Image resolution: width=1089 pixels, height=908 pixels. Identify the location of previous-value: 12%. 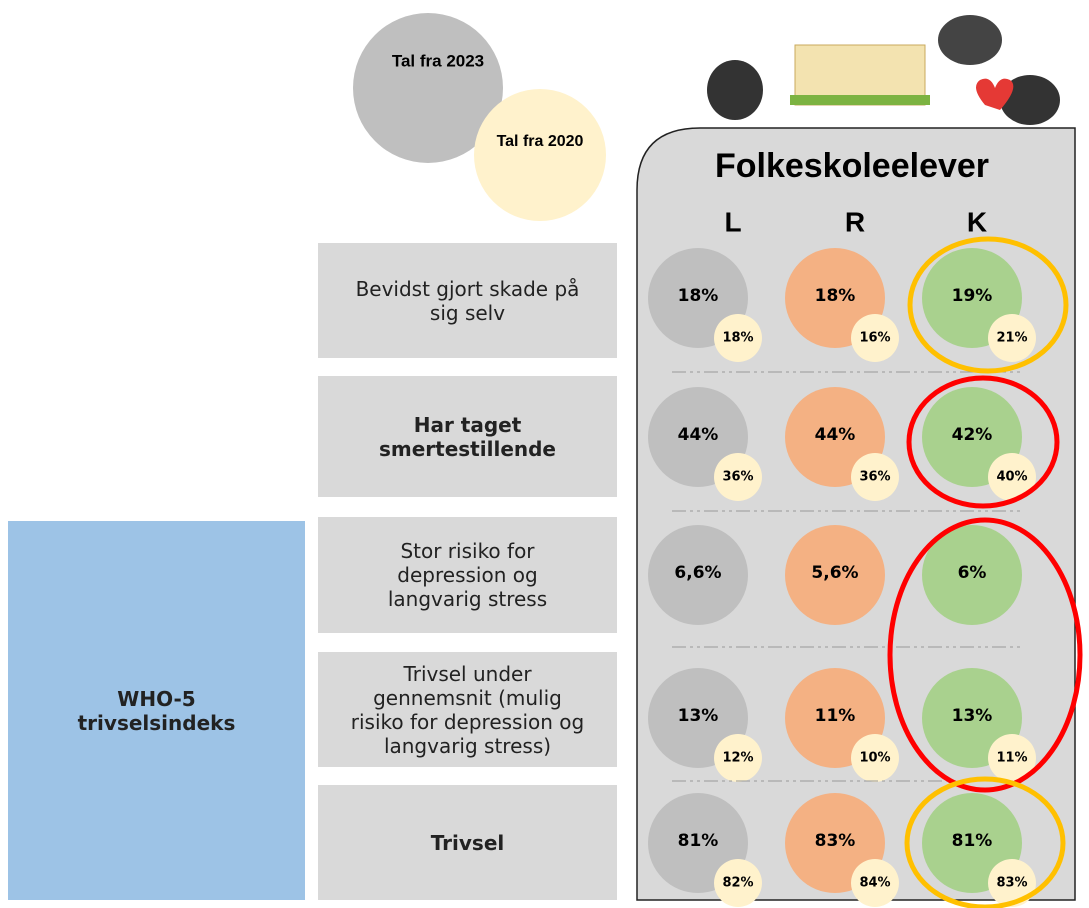
(737, 758).